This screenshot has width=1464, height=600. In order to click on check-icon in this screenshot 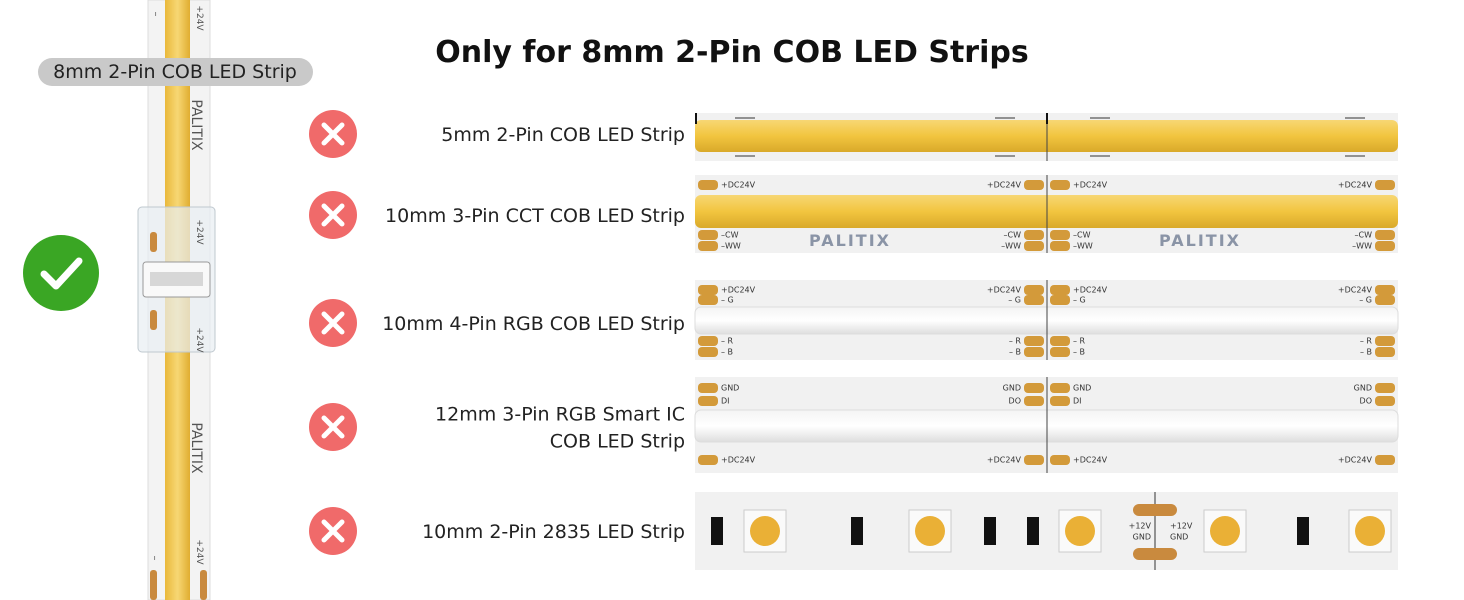, I will do `click(61, 273)`.